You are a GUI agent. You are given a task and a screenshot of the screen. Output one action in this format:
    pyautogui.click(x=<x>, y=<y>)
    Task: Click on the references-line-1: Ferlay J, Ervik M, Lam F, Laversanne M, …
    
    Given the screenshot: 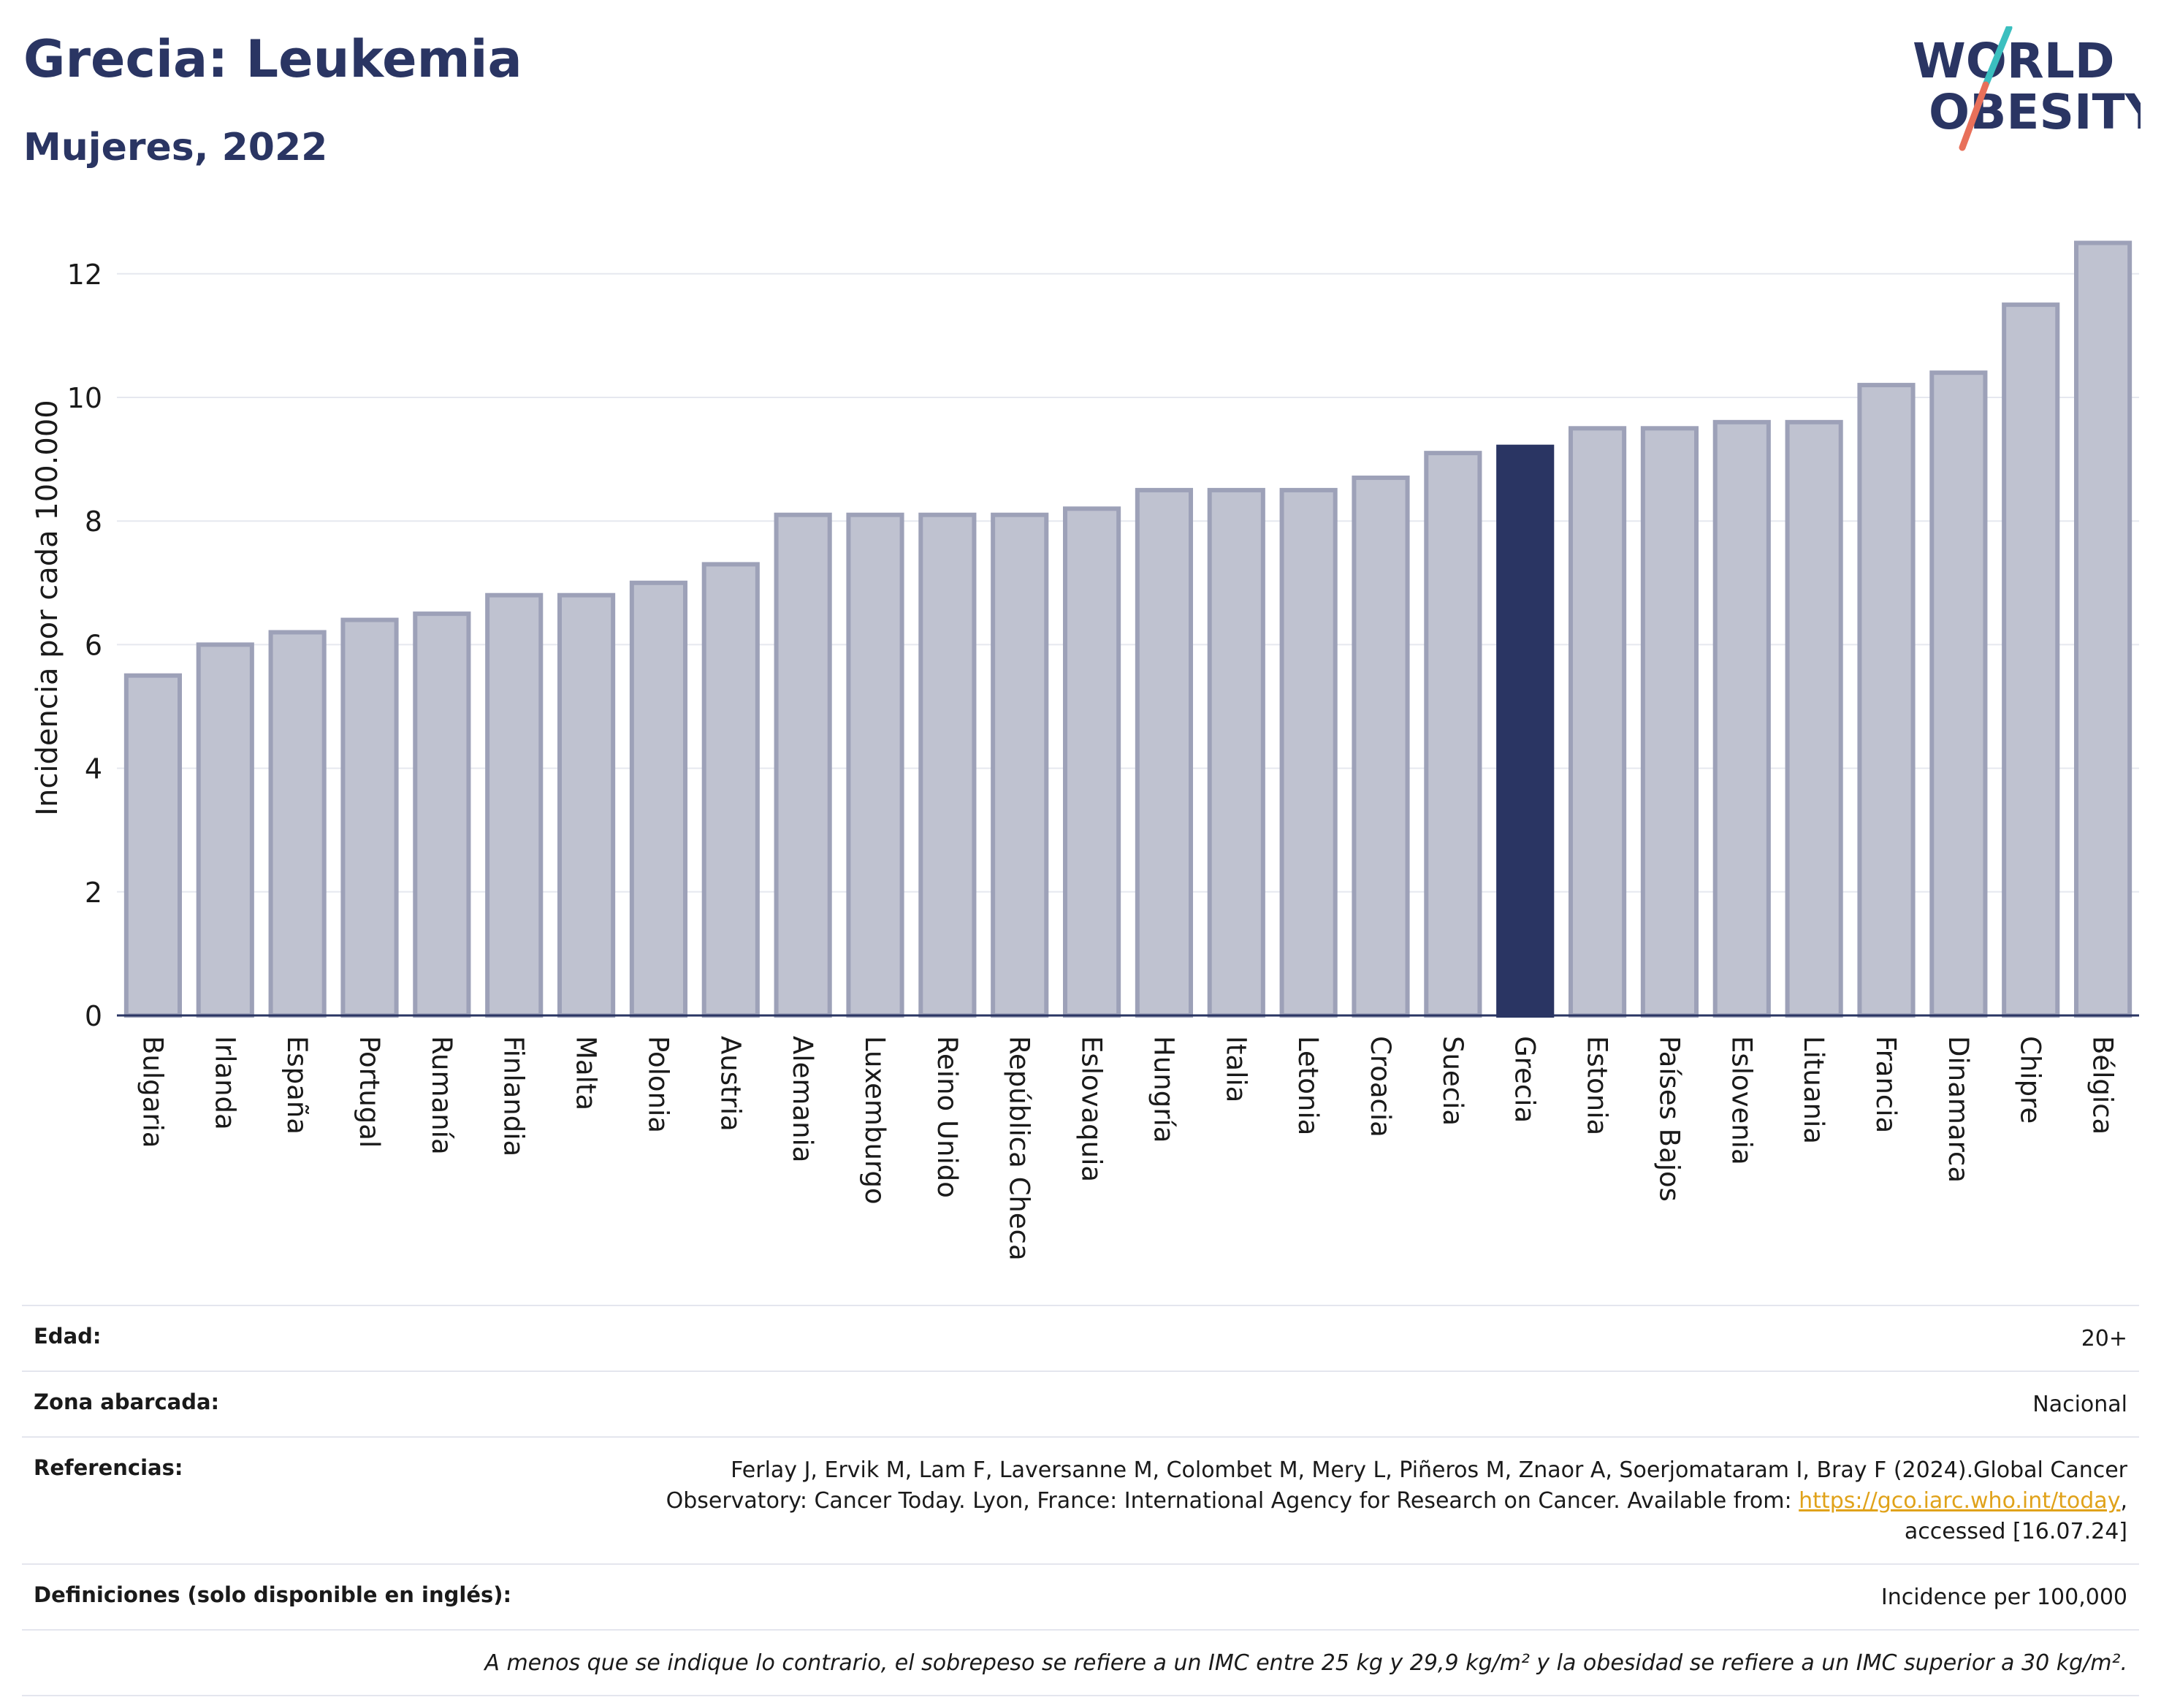 What is the action you would take?
    pyautogui.click(x=1429, y=1470)
    